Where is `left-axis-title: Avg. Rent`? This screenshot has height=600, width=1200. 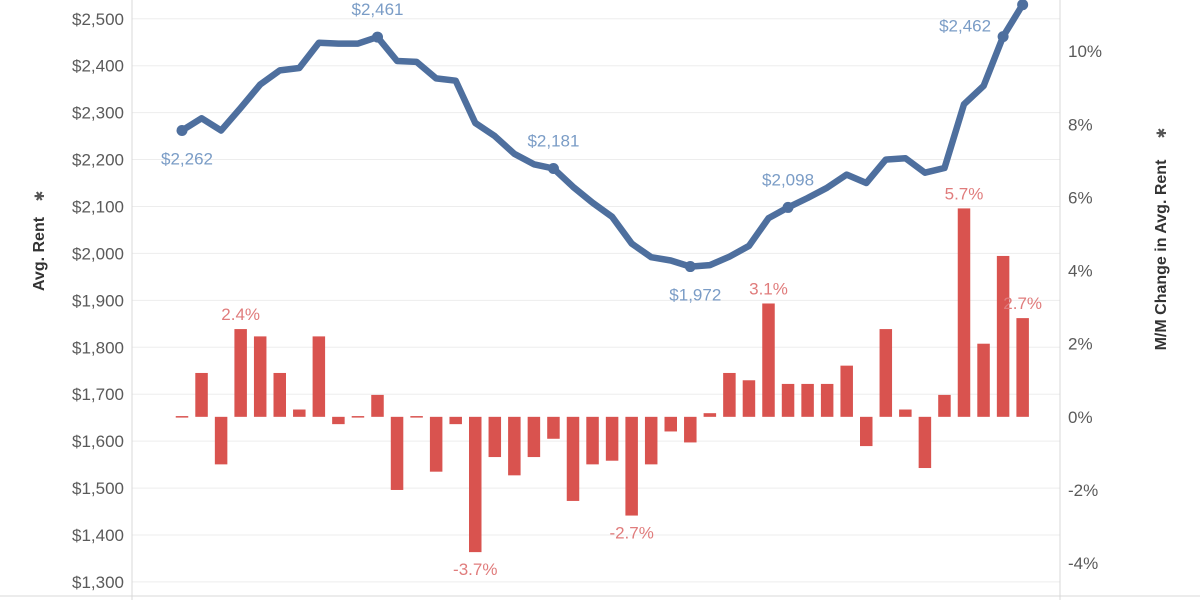
left-axis-title: Avg. Rent is located at coordinates (39, 253).